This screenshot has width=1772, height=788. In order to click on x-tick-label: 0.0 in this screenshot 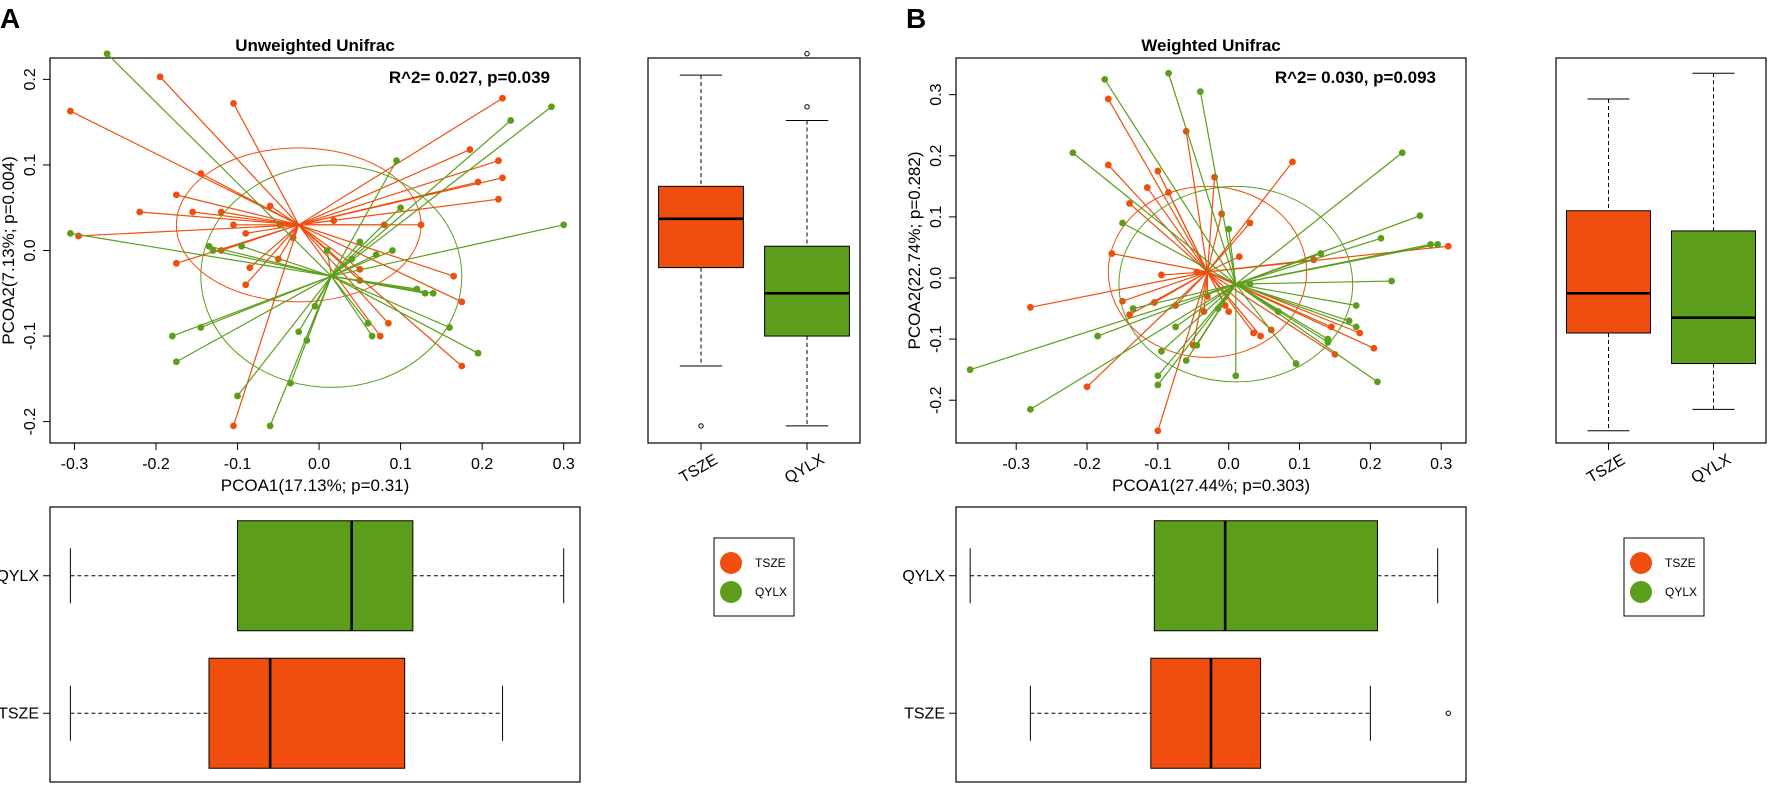, I will do `click(319, 464)`.